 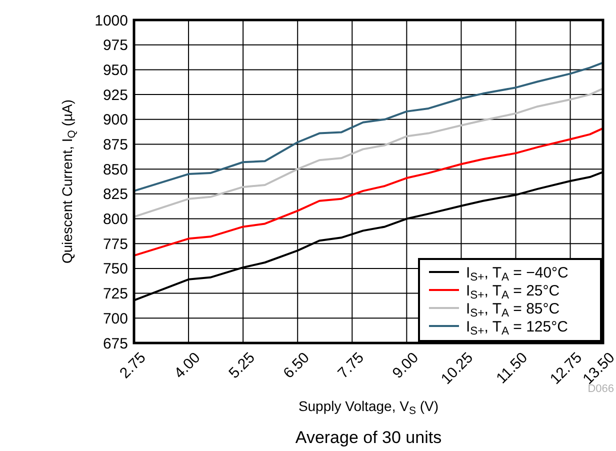 I want to click on y-tick-label: 775, so click(x=115, y=244).